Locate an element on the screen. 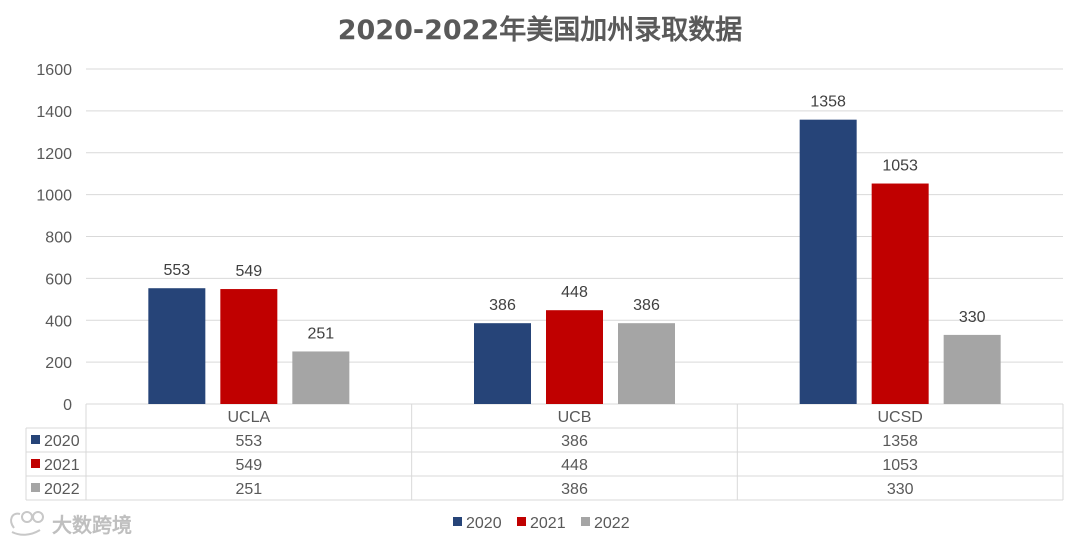 The height and width of the screenshot is (546, 1080). watermark: 大数跨境 is located at coordinates (71, 524).